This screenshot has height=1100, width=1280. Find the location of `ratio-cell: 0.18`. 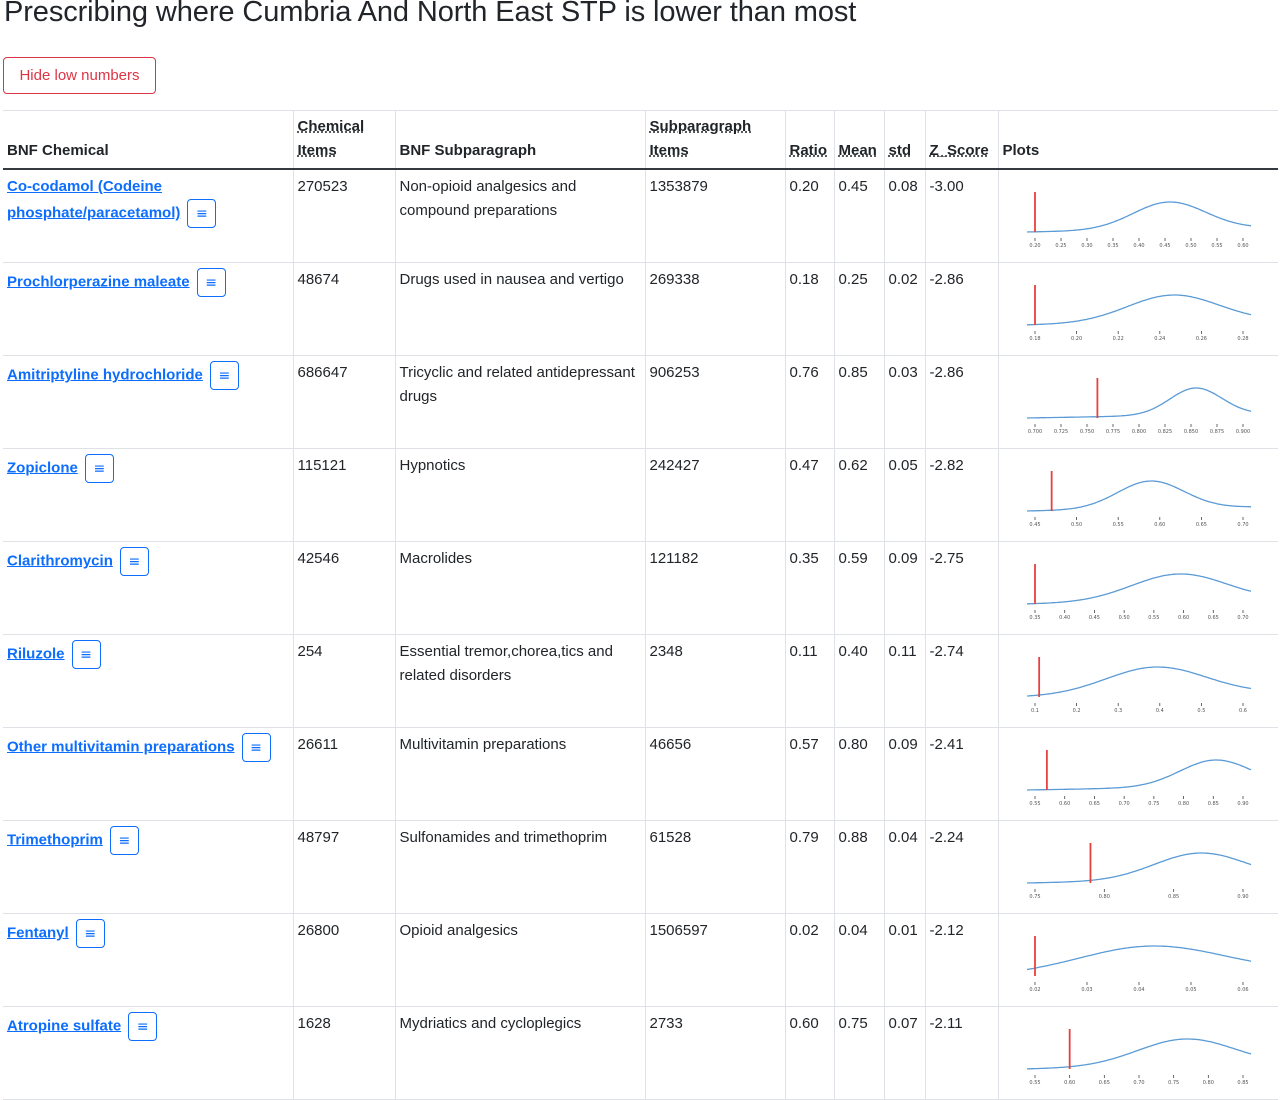

ratio-cell: 0.18 is located at coordinates (809, 309).